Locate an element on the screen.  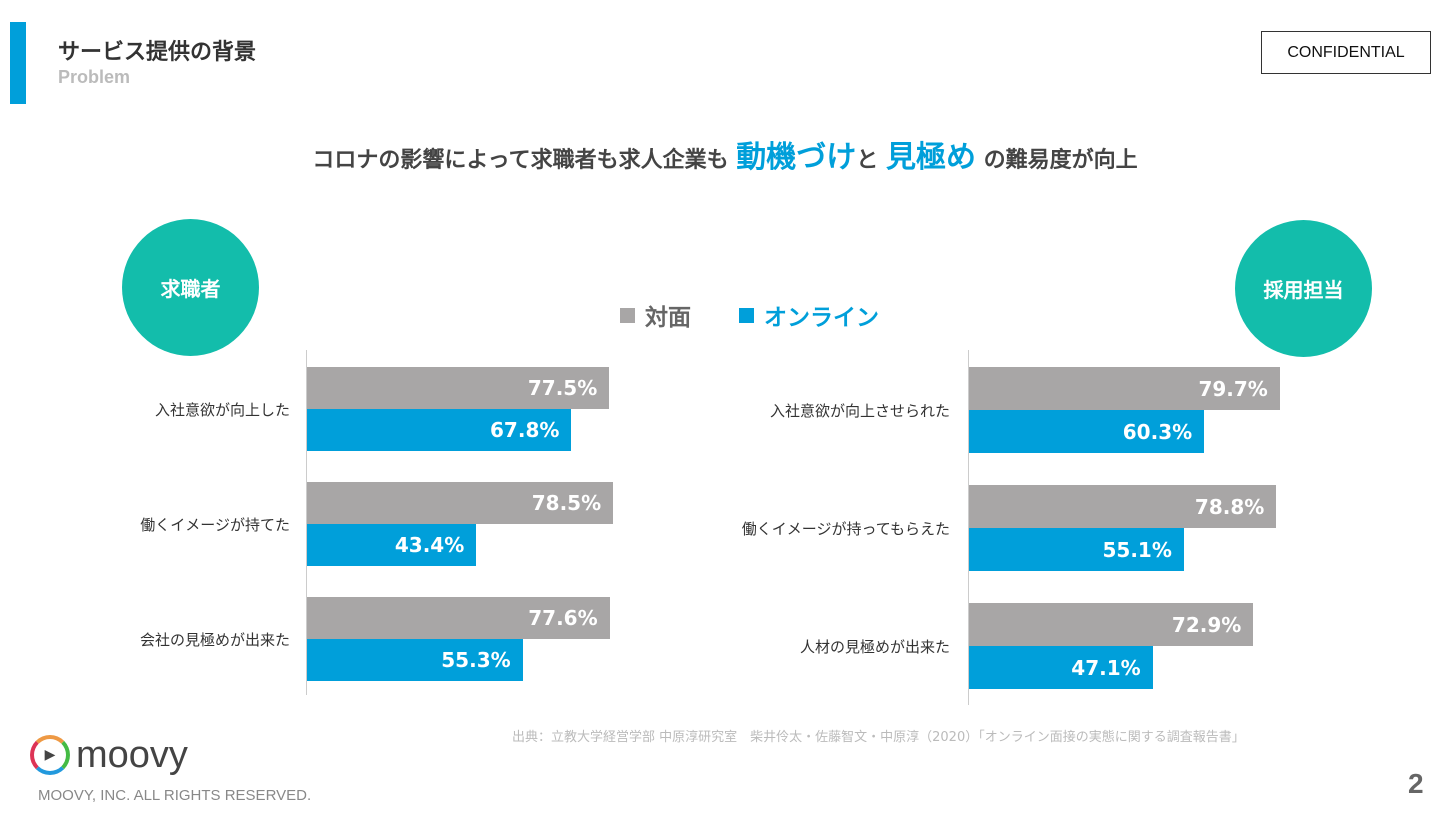
bar-face-to-face: 78.5% is located at coordinates (460, 503).